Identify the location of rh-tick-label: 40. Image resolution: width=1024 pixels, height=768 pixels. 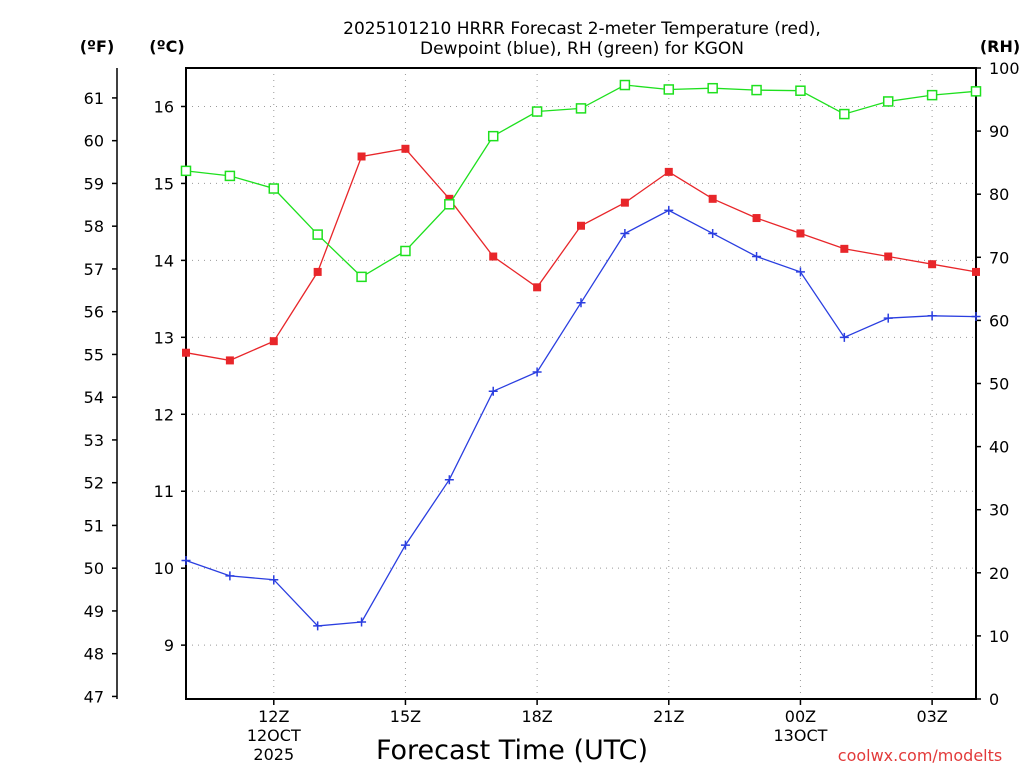
(999, 447).